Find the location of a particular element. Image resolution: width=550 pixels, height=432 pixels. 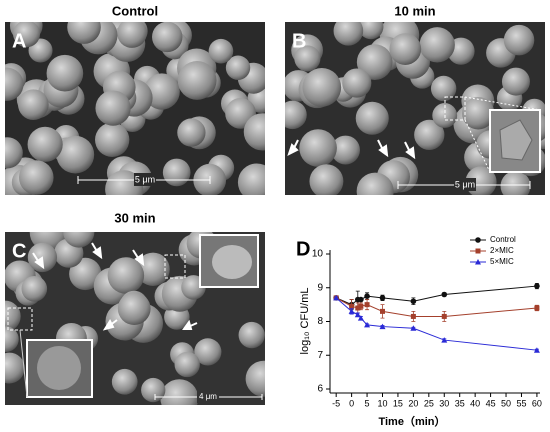

x-tick-label: 35 is located at coordinates (460, 403).